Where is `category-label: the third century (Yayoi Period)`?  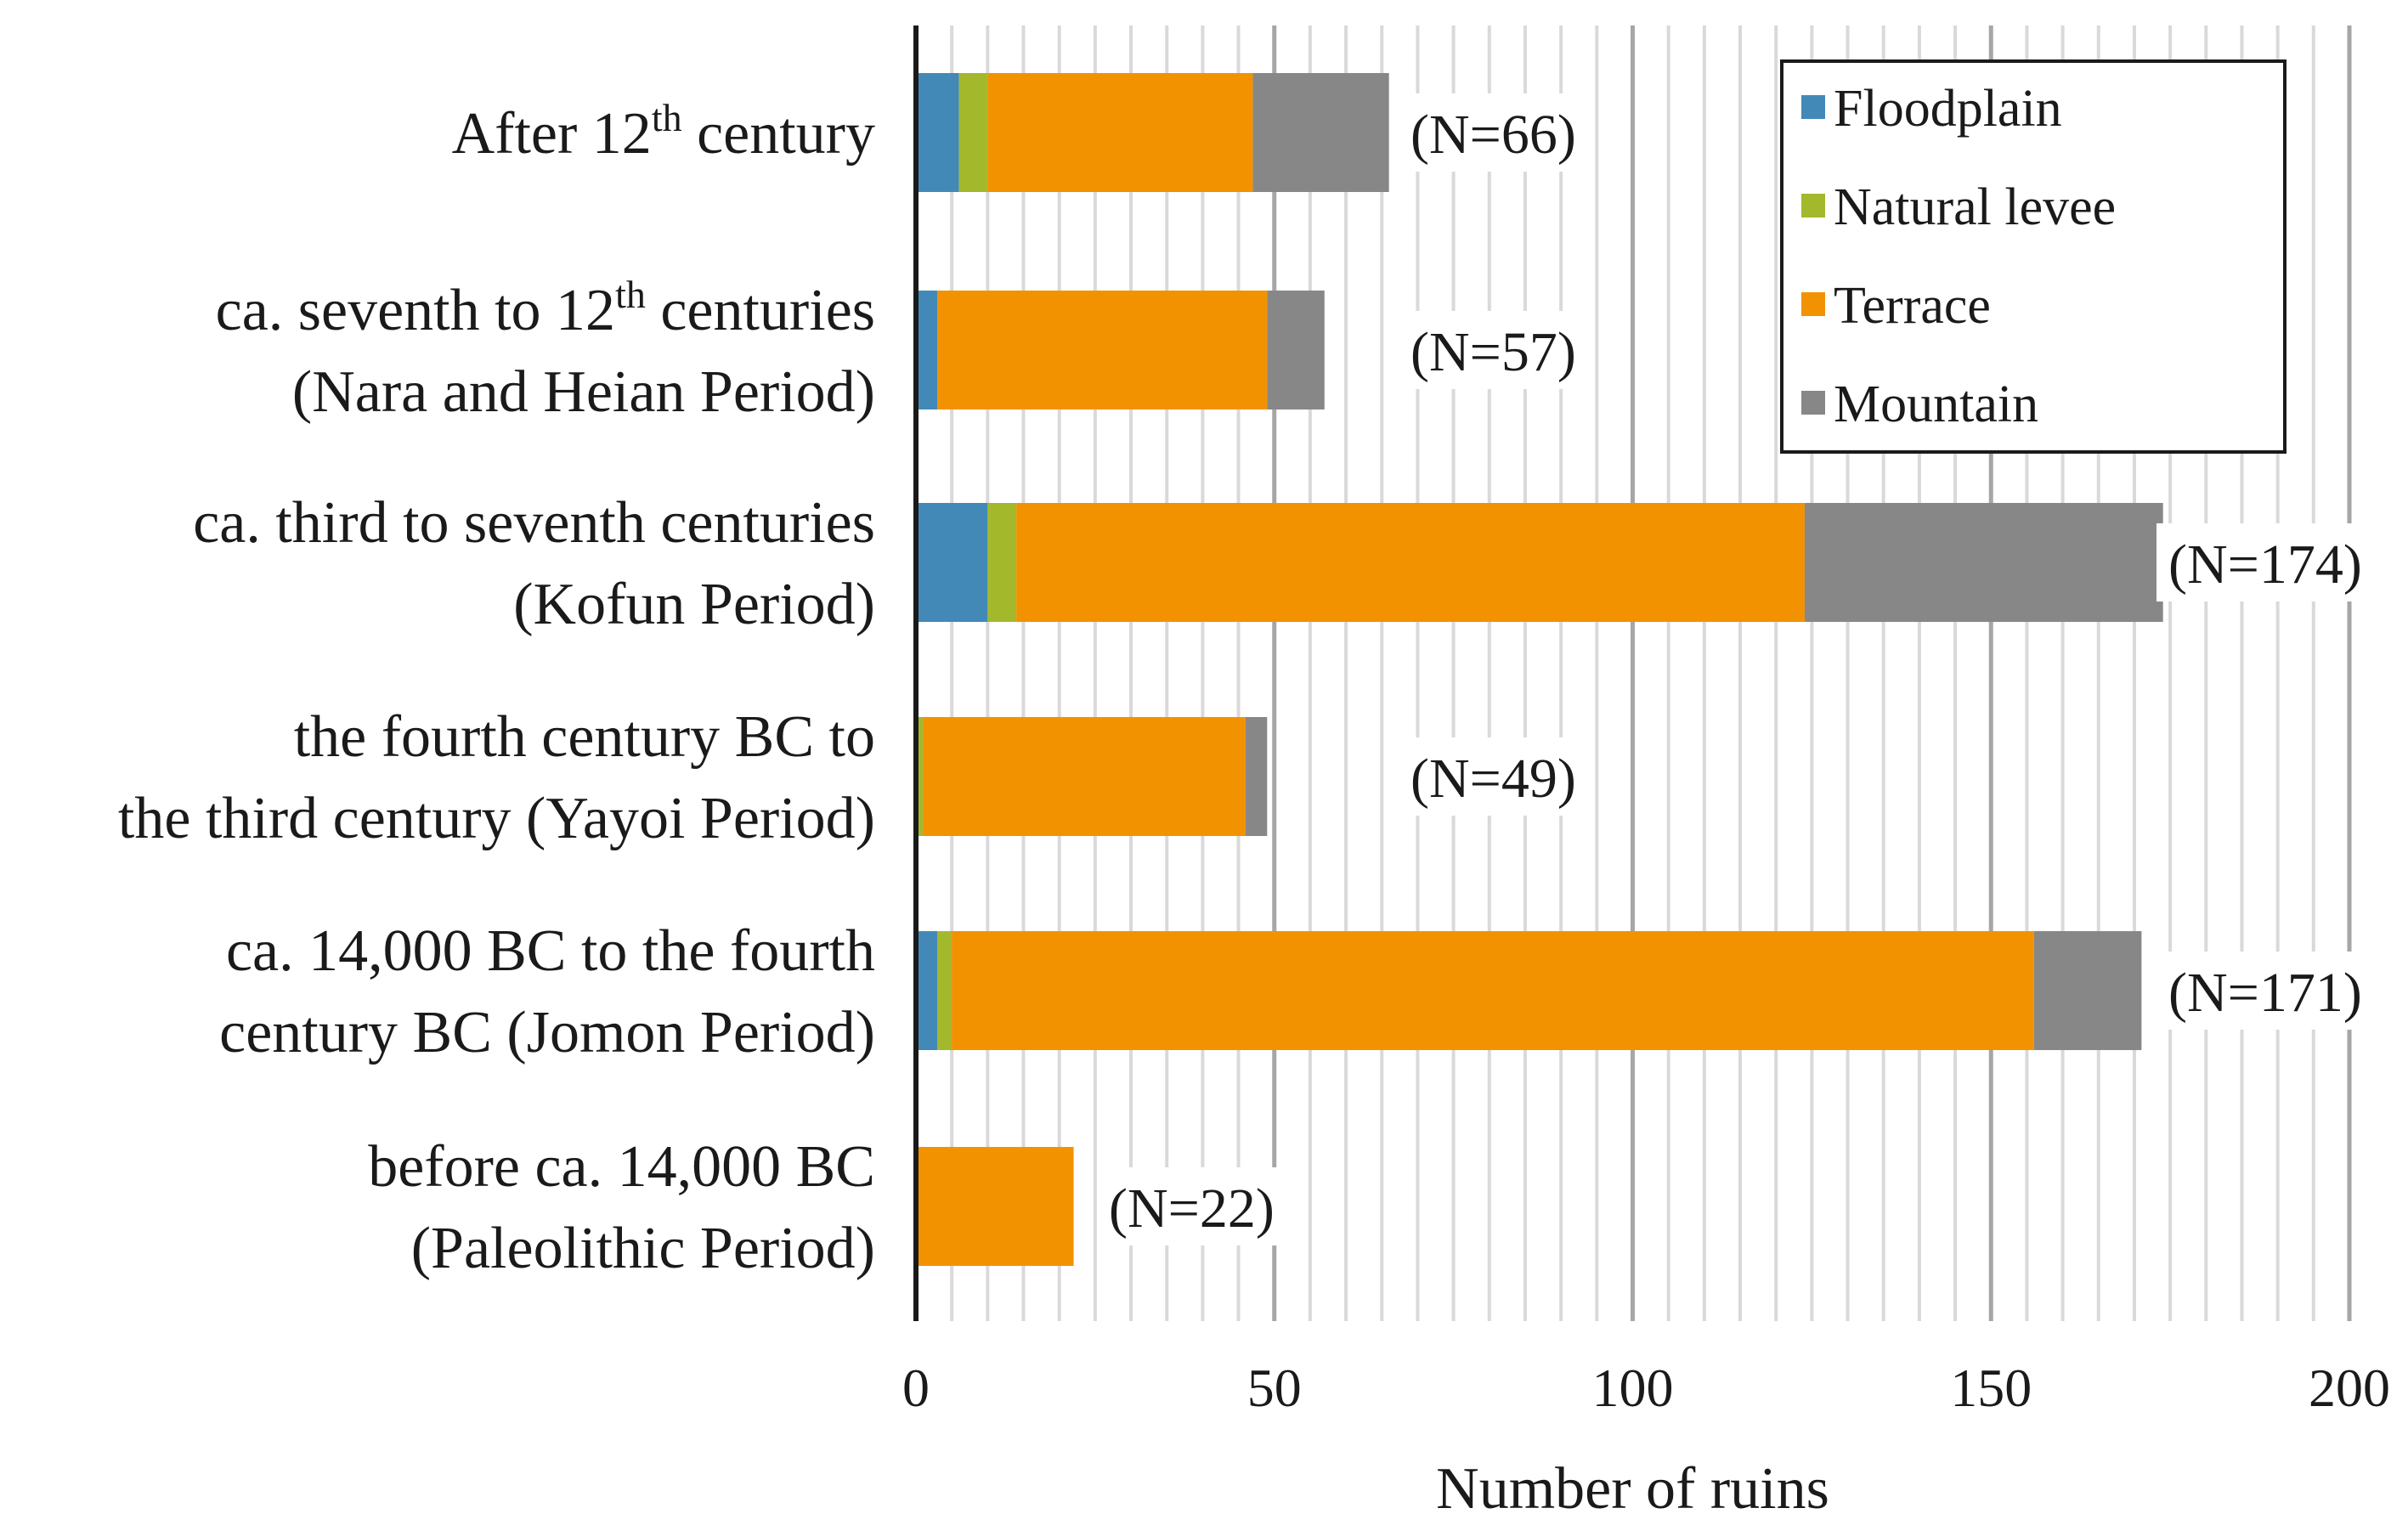 category-label: the third century (Yayoi Period) is located at coordinates (496, 818).